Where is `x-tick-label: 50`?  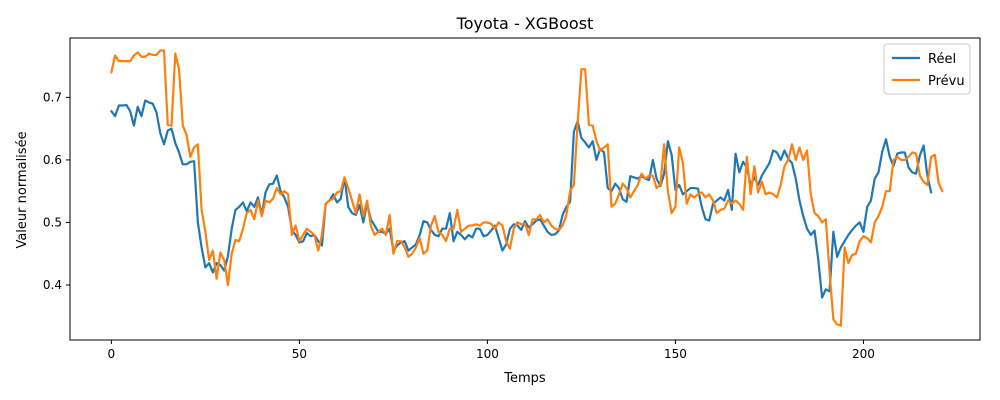 x-tick-label: 50 is located at coordinates (299, 354).